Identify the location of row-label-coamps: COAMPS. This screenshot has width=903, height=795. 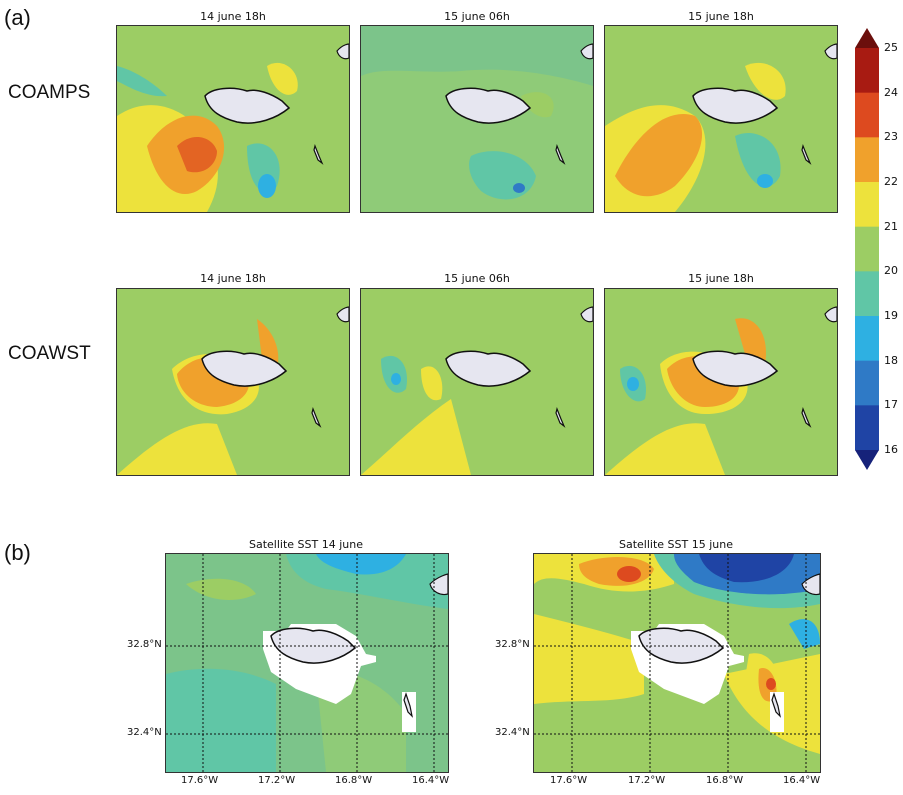
(49, 92).